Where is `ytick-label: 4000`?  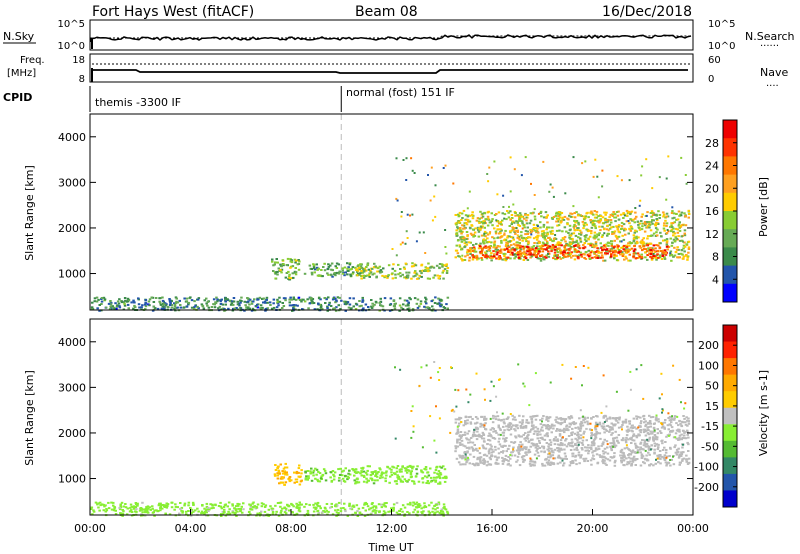
ytick-label: 4000 is located at coordinates (72, 137).